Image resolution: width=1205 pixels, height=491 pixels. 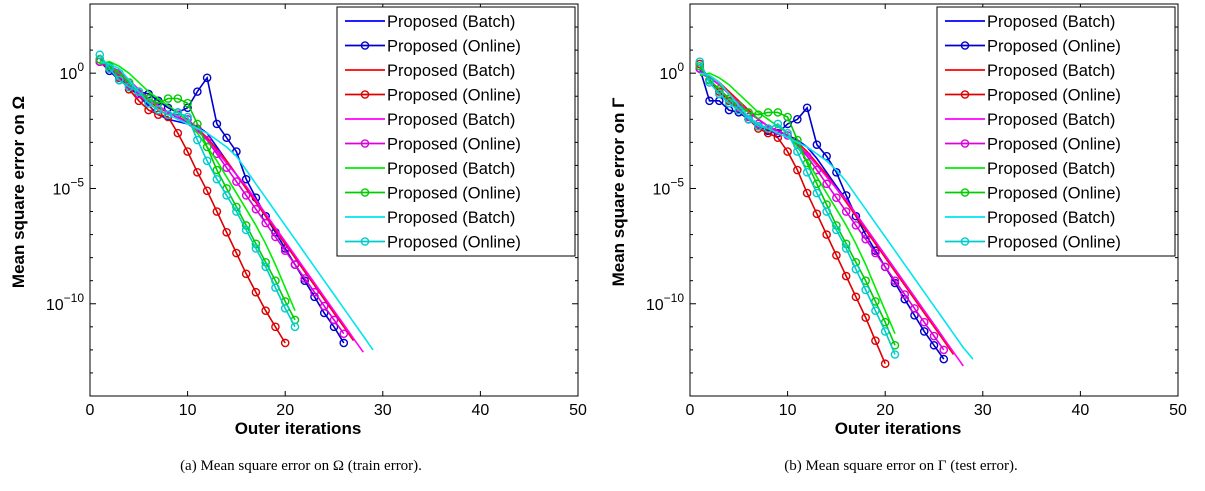 What do you see at coordinates (383, 410) in the screenshot?
I see `x-tick-label: 30` at bounding box center [383, 410].